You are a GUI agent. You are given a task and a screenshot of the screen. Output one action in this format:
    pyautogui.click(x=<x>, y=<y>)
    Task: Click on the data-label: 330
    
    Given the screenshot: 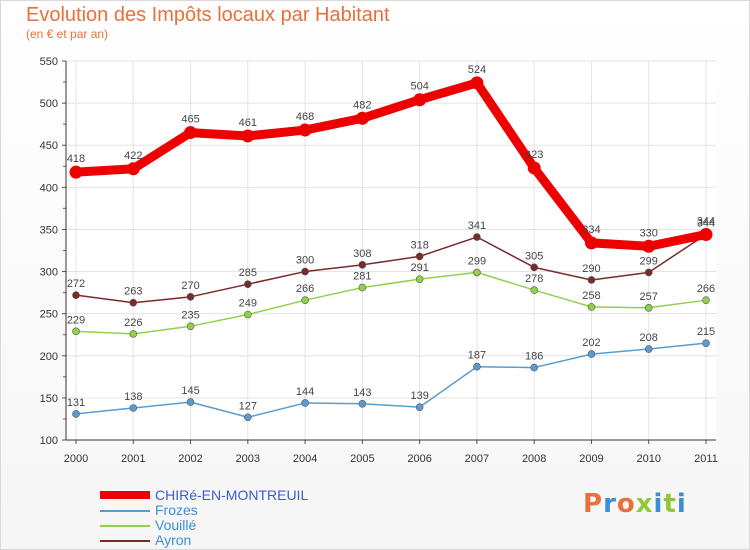 What is the action you would take?
    pyautogui.click(x=649, y=233)
    